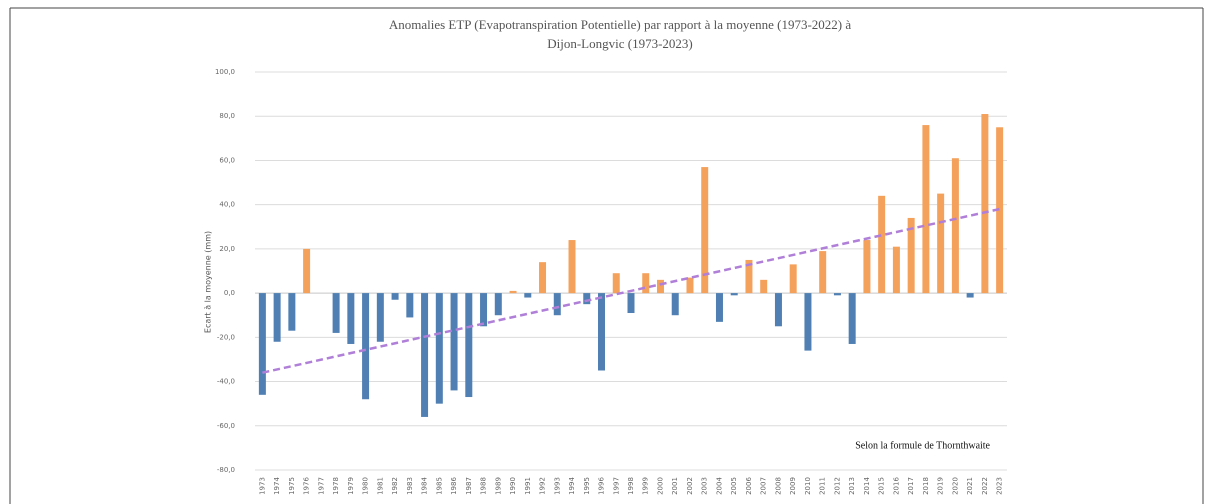 This screenshot has width=1214, height=504. What do you see at coordinates (366, 486) in the screenshot?
I see `x-tick-label: 1980` at bounding box center [366, 486].